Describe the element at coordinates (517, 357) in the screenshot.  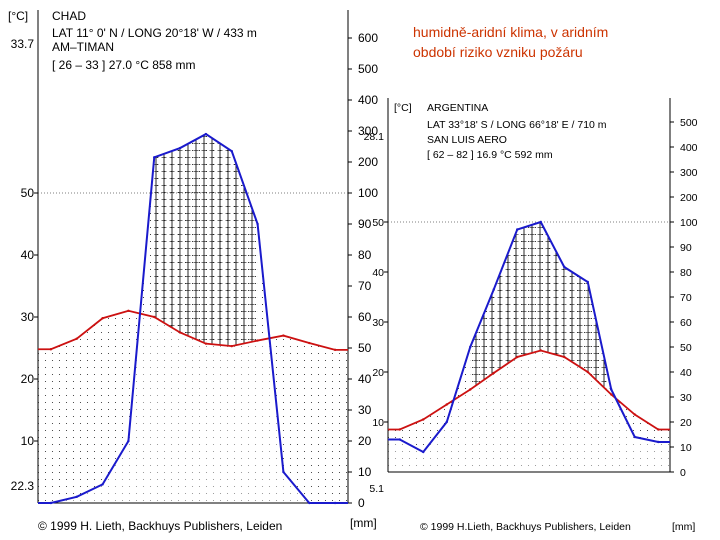
I see `temperature-point-D` at that location.